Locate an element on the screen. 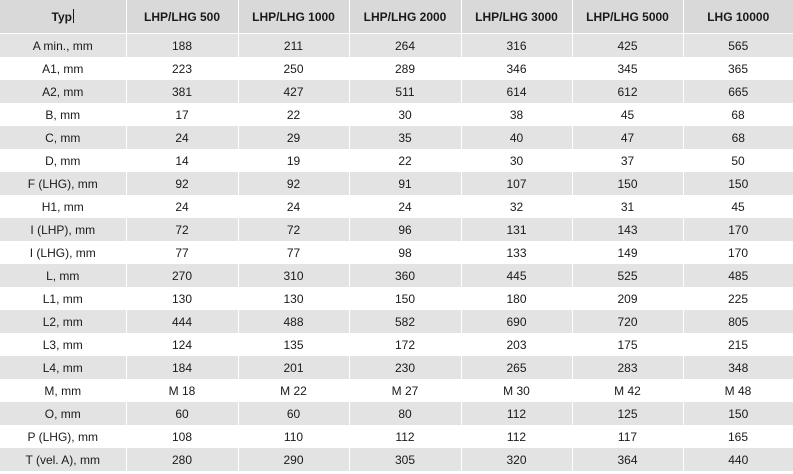 The width and height of the screenshot is (793, 474). table-cell: 172 is located at coordinates (405, 344).